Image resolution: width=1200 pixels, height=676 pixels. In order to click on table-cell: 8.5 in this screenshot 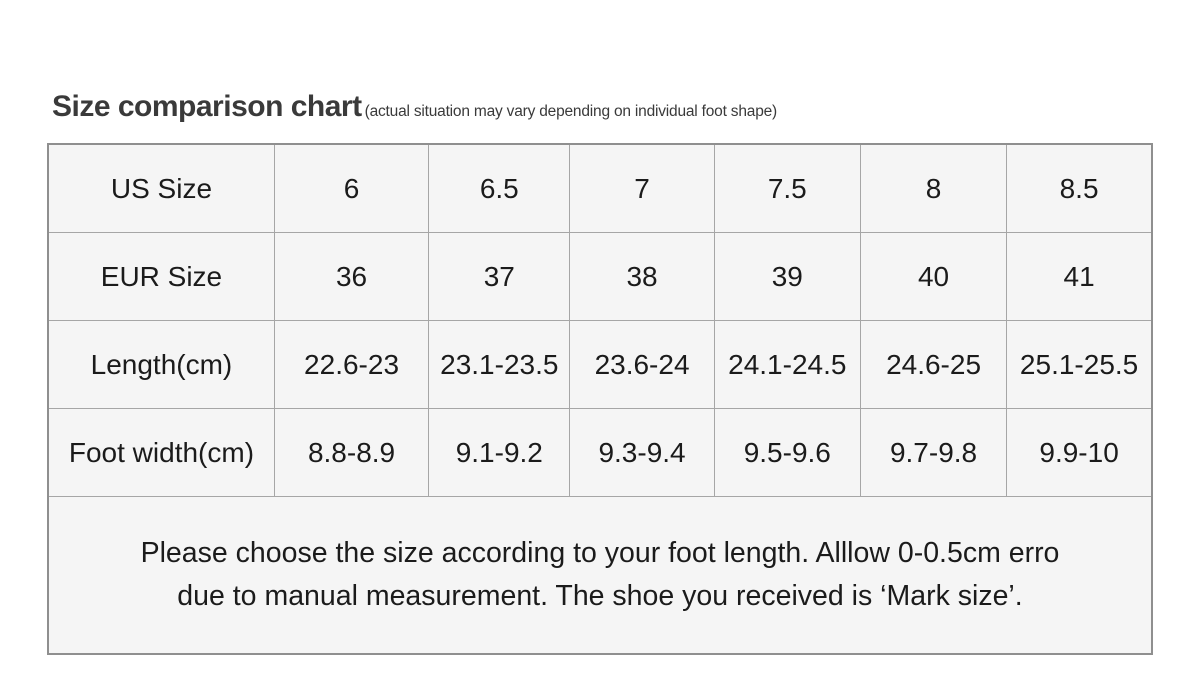, I will do `click(1079, 188)`.